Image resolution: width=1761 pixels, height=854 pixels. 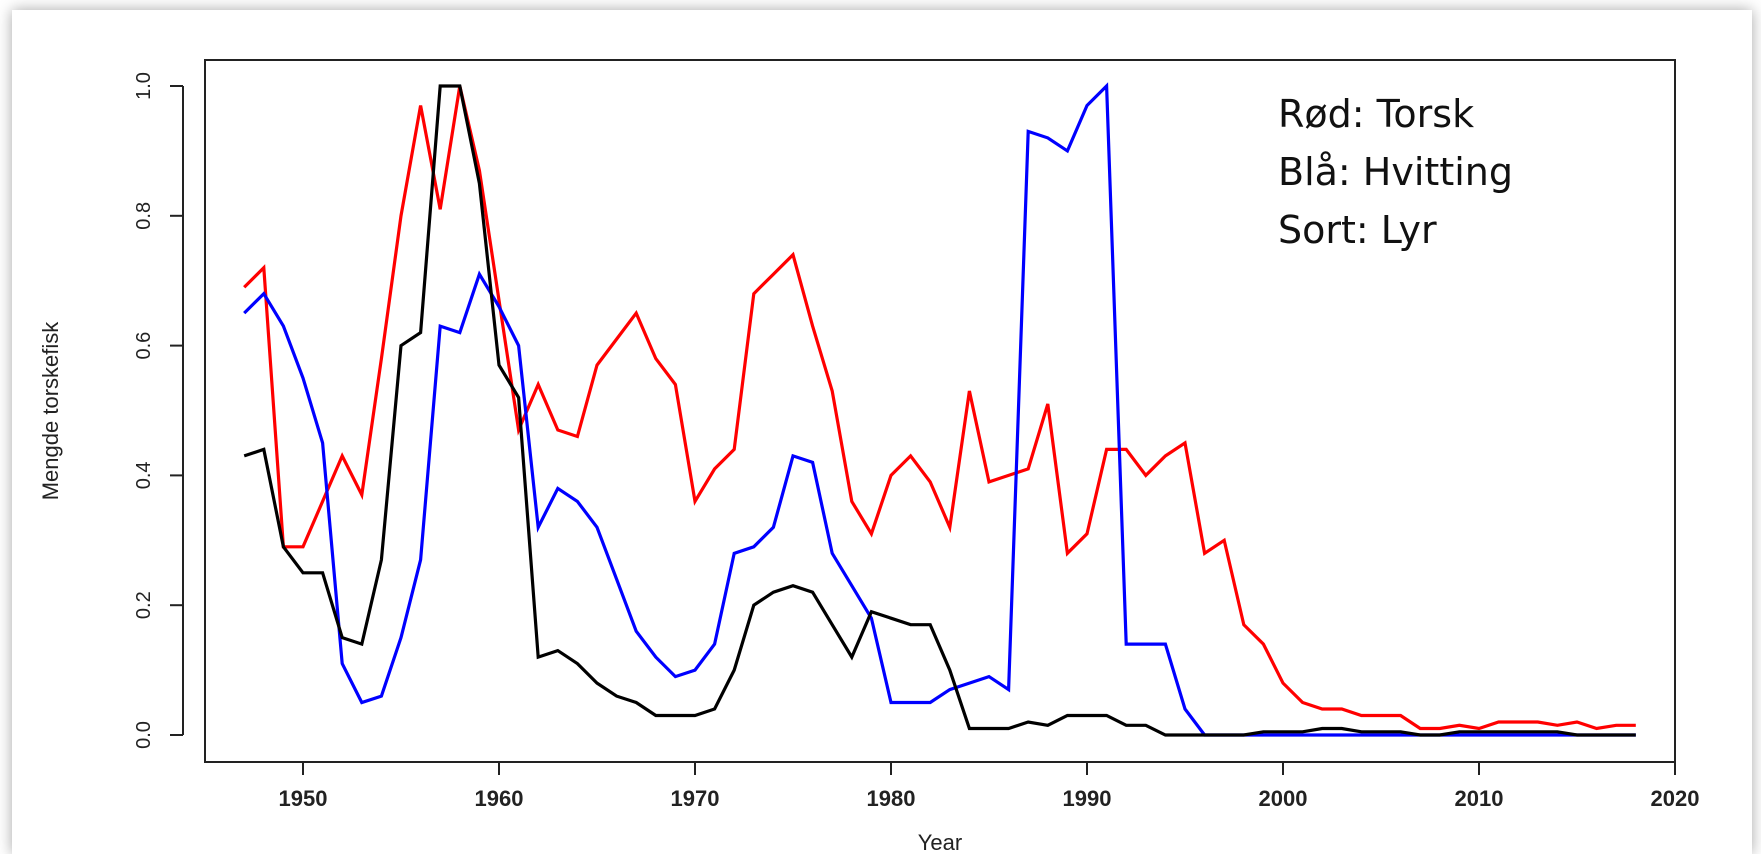 What do you see at coordinates (1479, 798) in the screenshot?
I see `x-tick-label: 2010` at bounding box center [1479, 798].